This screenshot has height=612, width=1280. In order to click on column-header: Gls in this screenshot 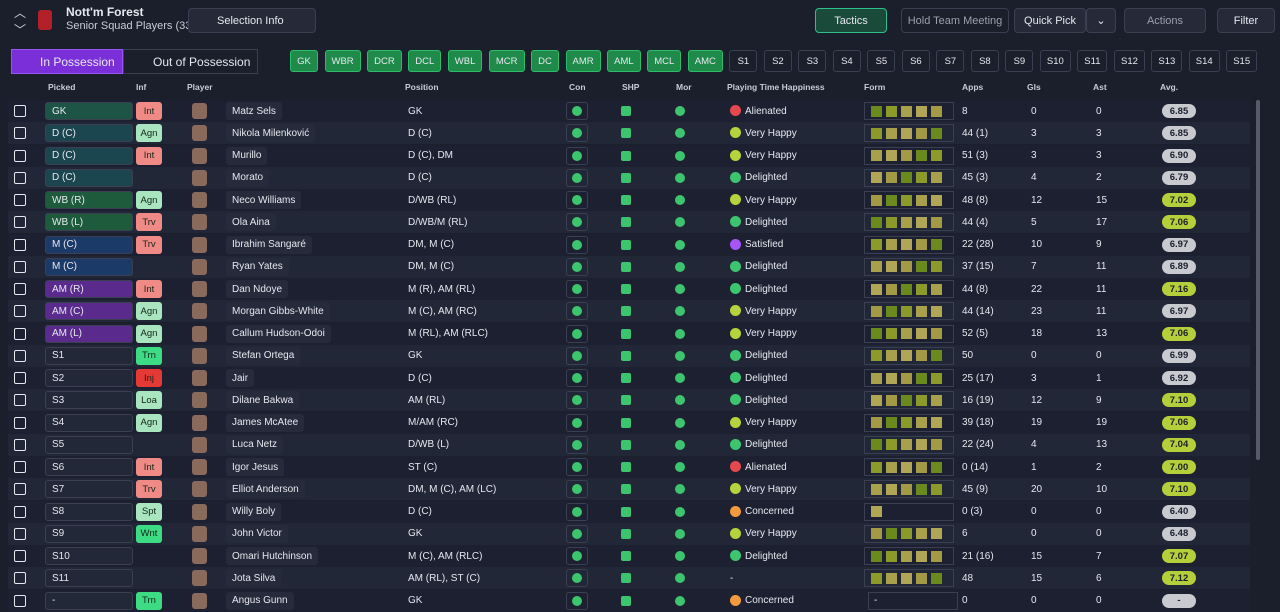, I will do `click(1034, 87)`.